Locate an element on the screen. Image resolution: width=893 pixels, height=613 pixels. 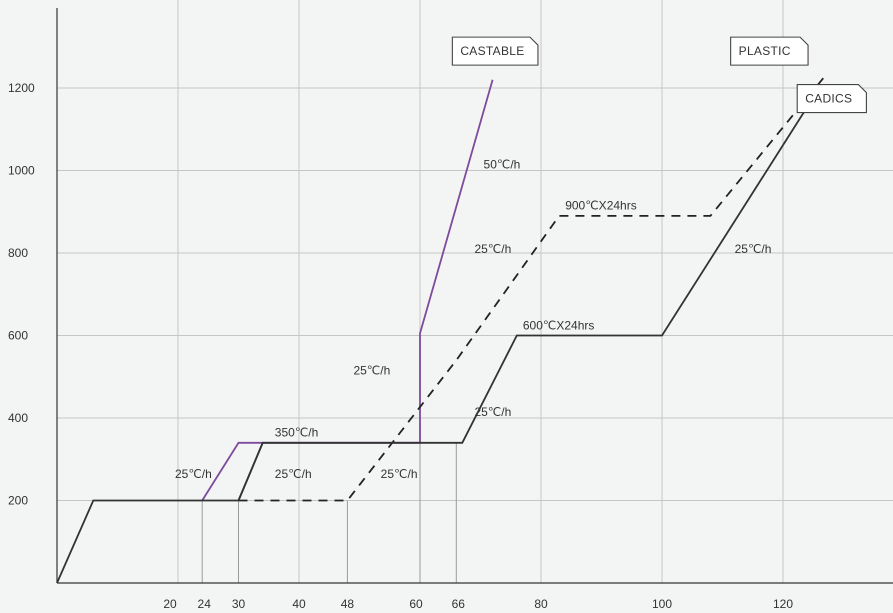
y-tick-label: 200 is located at coordinates (18, 501).